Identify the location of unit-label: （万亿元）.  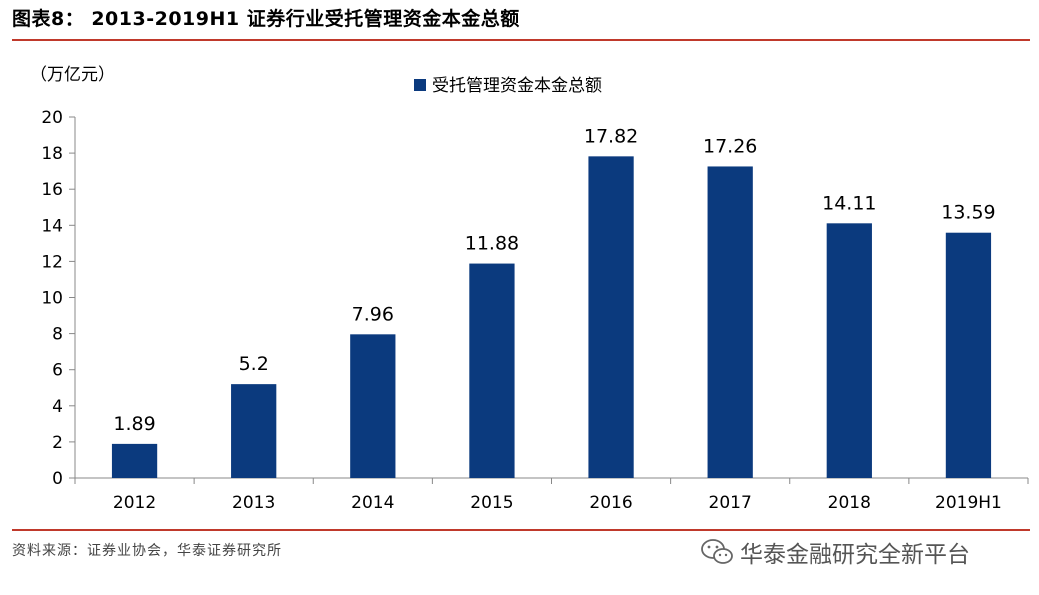
(72, 75).